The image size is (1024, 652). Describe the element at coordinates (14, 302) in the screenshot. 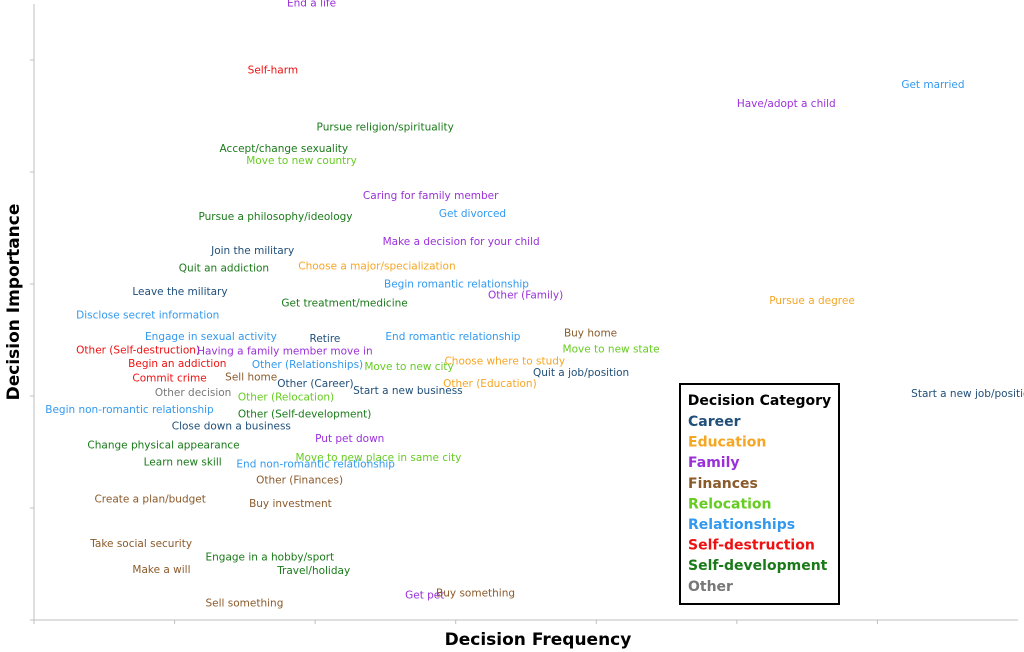

I see `y-axis-title: Decision Importance` at that location.